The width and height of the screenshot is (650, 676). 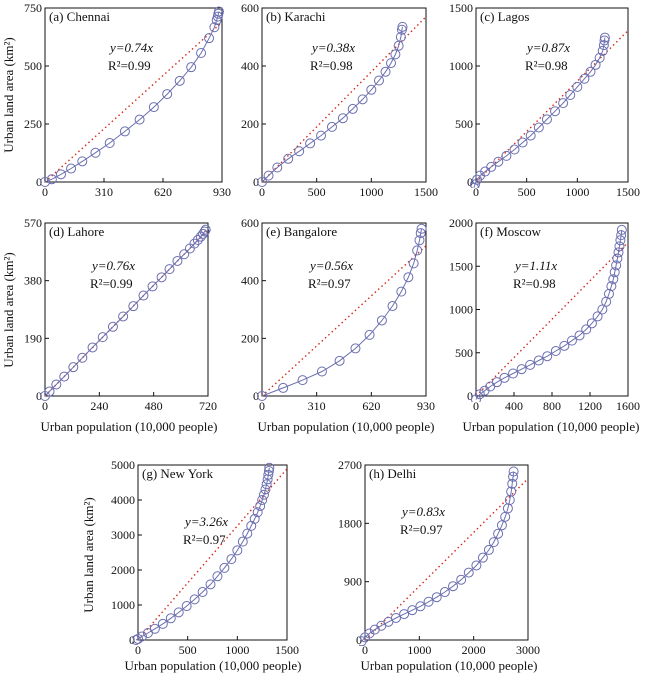 I want to click on panel-title: (e) Bangalore, so click(x=301, y=231).